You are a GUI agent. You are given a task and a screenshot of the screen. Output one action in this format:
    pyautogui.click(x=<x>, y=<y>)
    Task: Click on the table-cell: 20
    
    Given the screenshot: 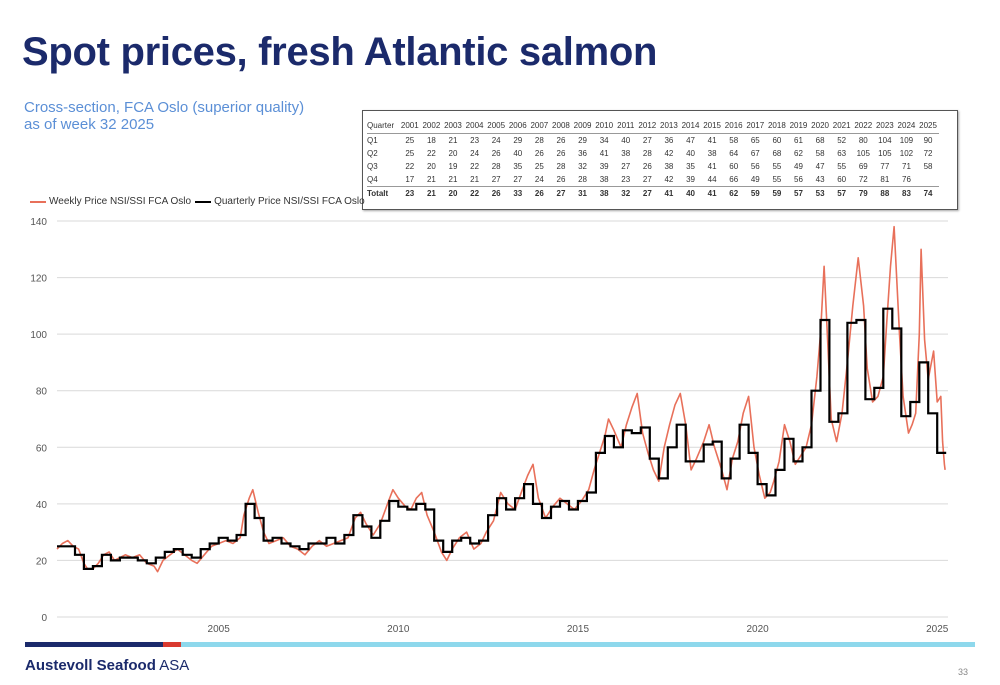 What is the action you would take?
    pyautogui.click(x=453, y=153)
    